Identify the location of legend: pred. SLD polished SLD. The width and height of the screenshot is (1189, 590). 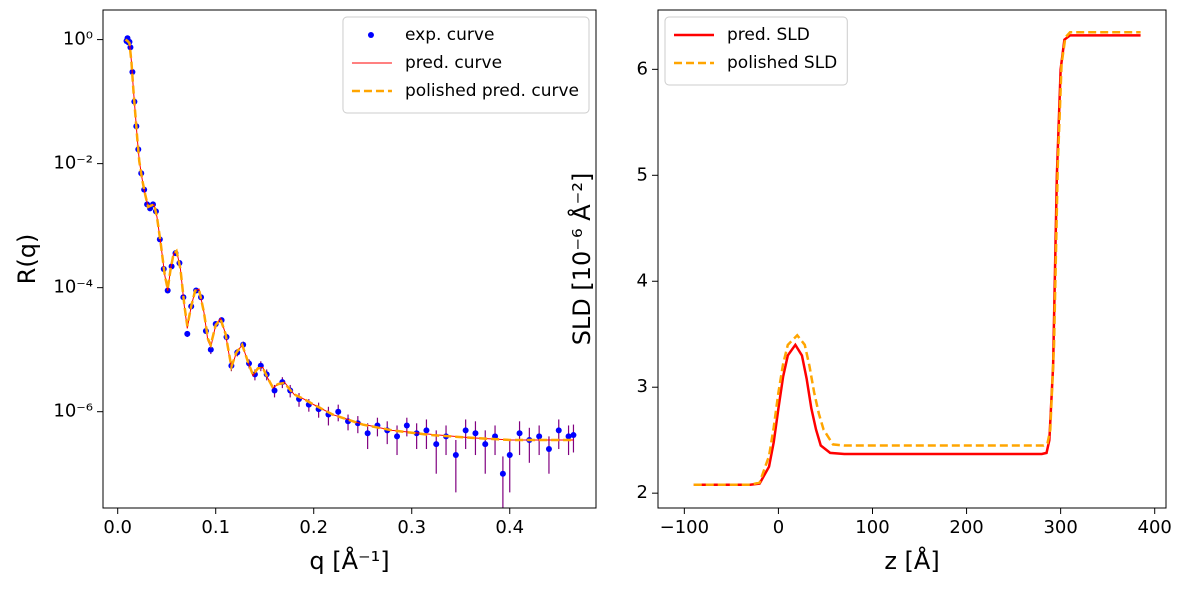
(756, 51).